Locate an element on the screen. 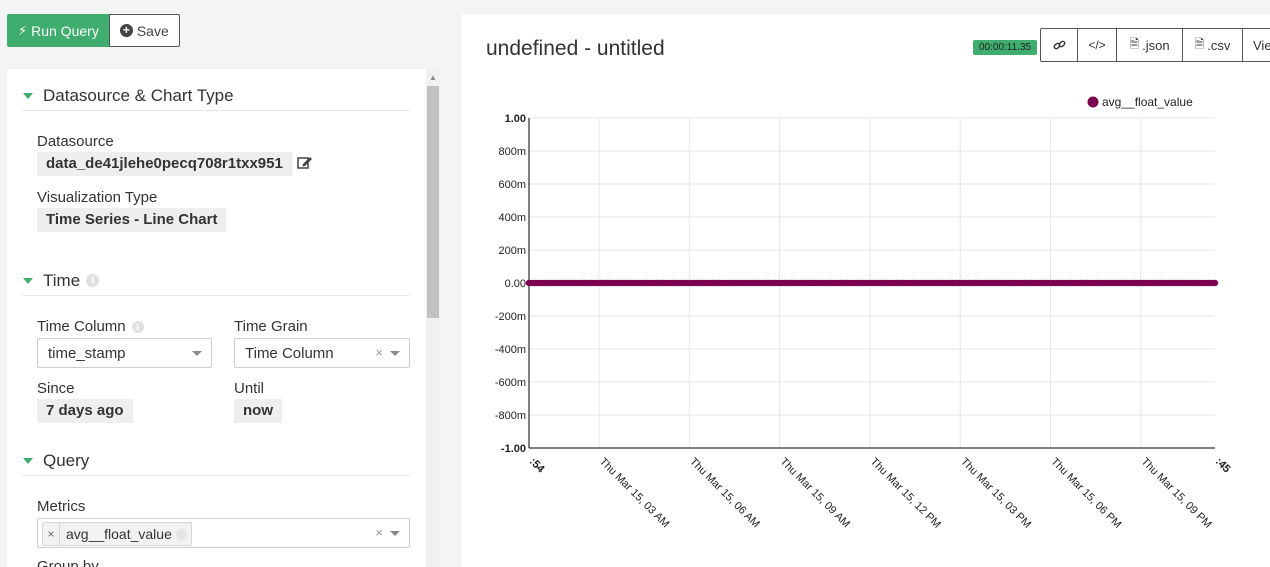  link-button is located at coordinates (1059, 45).